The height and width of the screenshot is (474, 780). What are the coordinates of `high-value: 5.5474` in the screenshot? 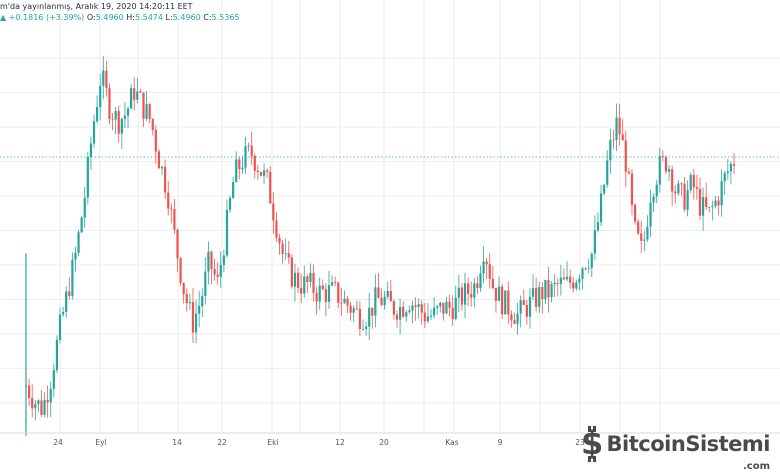 It's located at (148, 17).